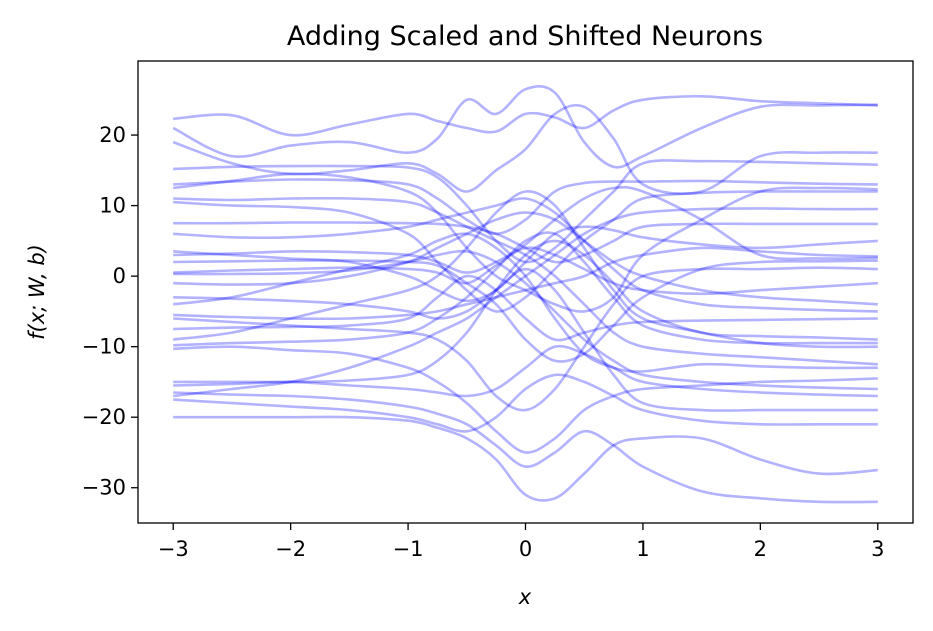 The image size is (933, 631). What do you see at coordinates (642, 549) in the screenshot?
I see `x-tick-label: 1` at bounding box center [642, 549].